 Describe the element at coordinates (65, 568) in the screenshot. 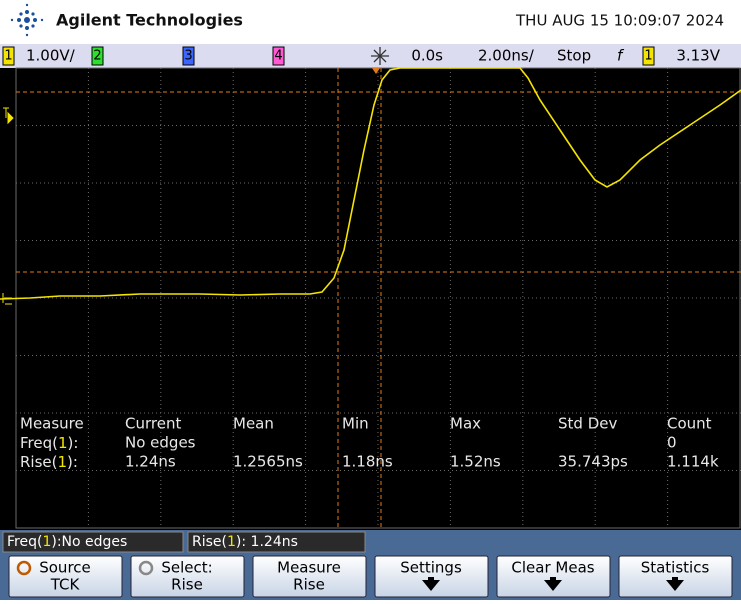

I see `softkey-line1: Source` at that location.